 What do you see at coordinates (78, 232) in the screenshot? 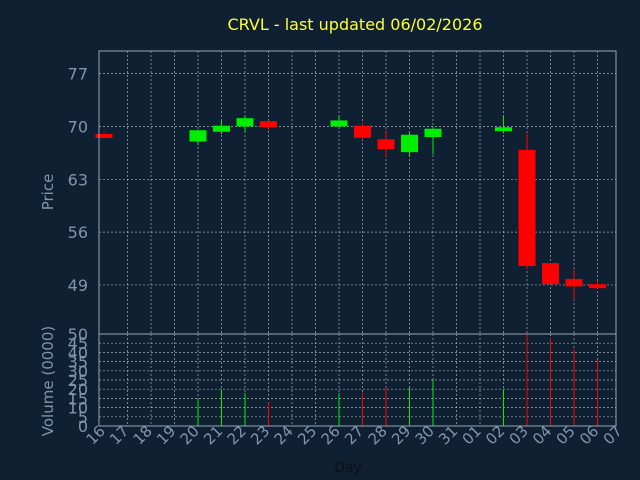
I see `price-tick-label: 56` at bounding box center [78, 232].